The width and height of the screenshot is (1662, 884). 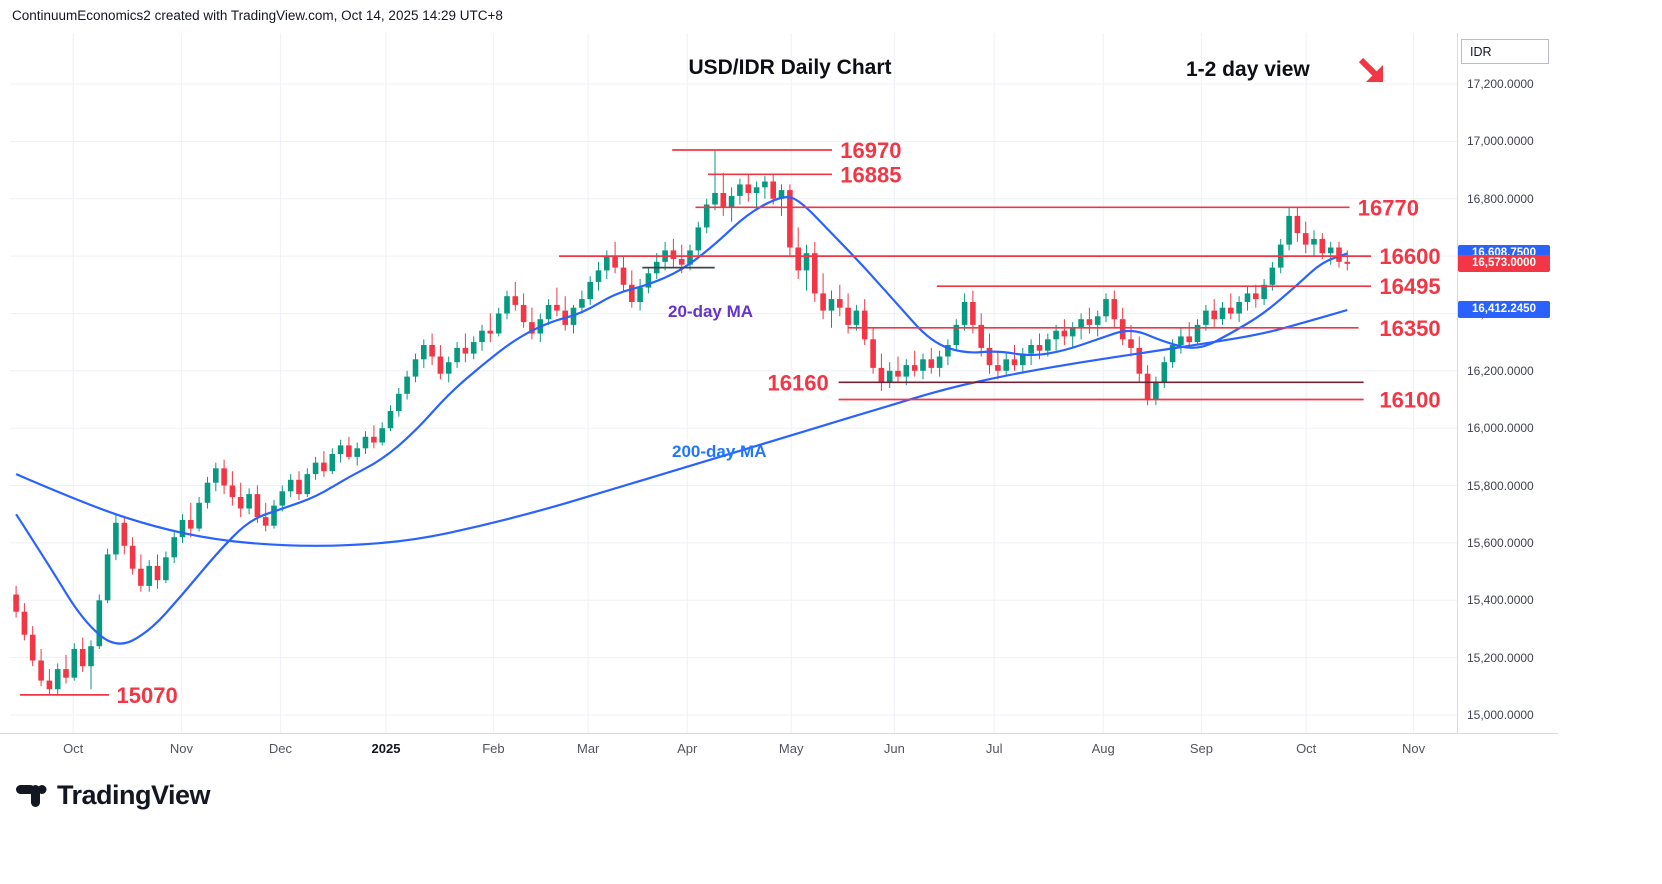 I want to click on x-axis-month-Jun: Jun, so click(x=894, y=748).